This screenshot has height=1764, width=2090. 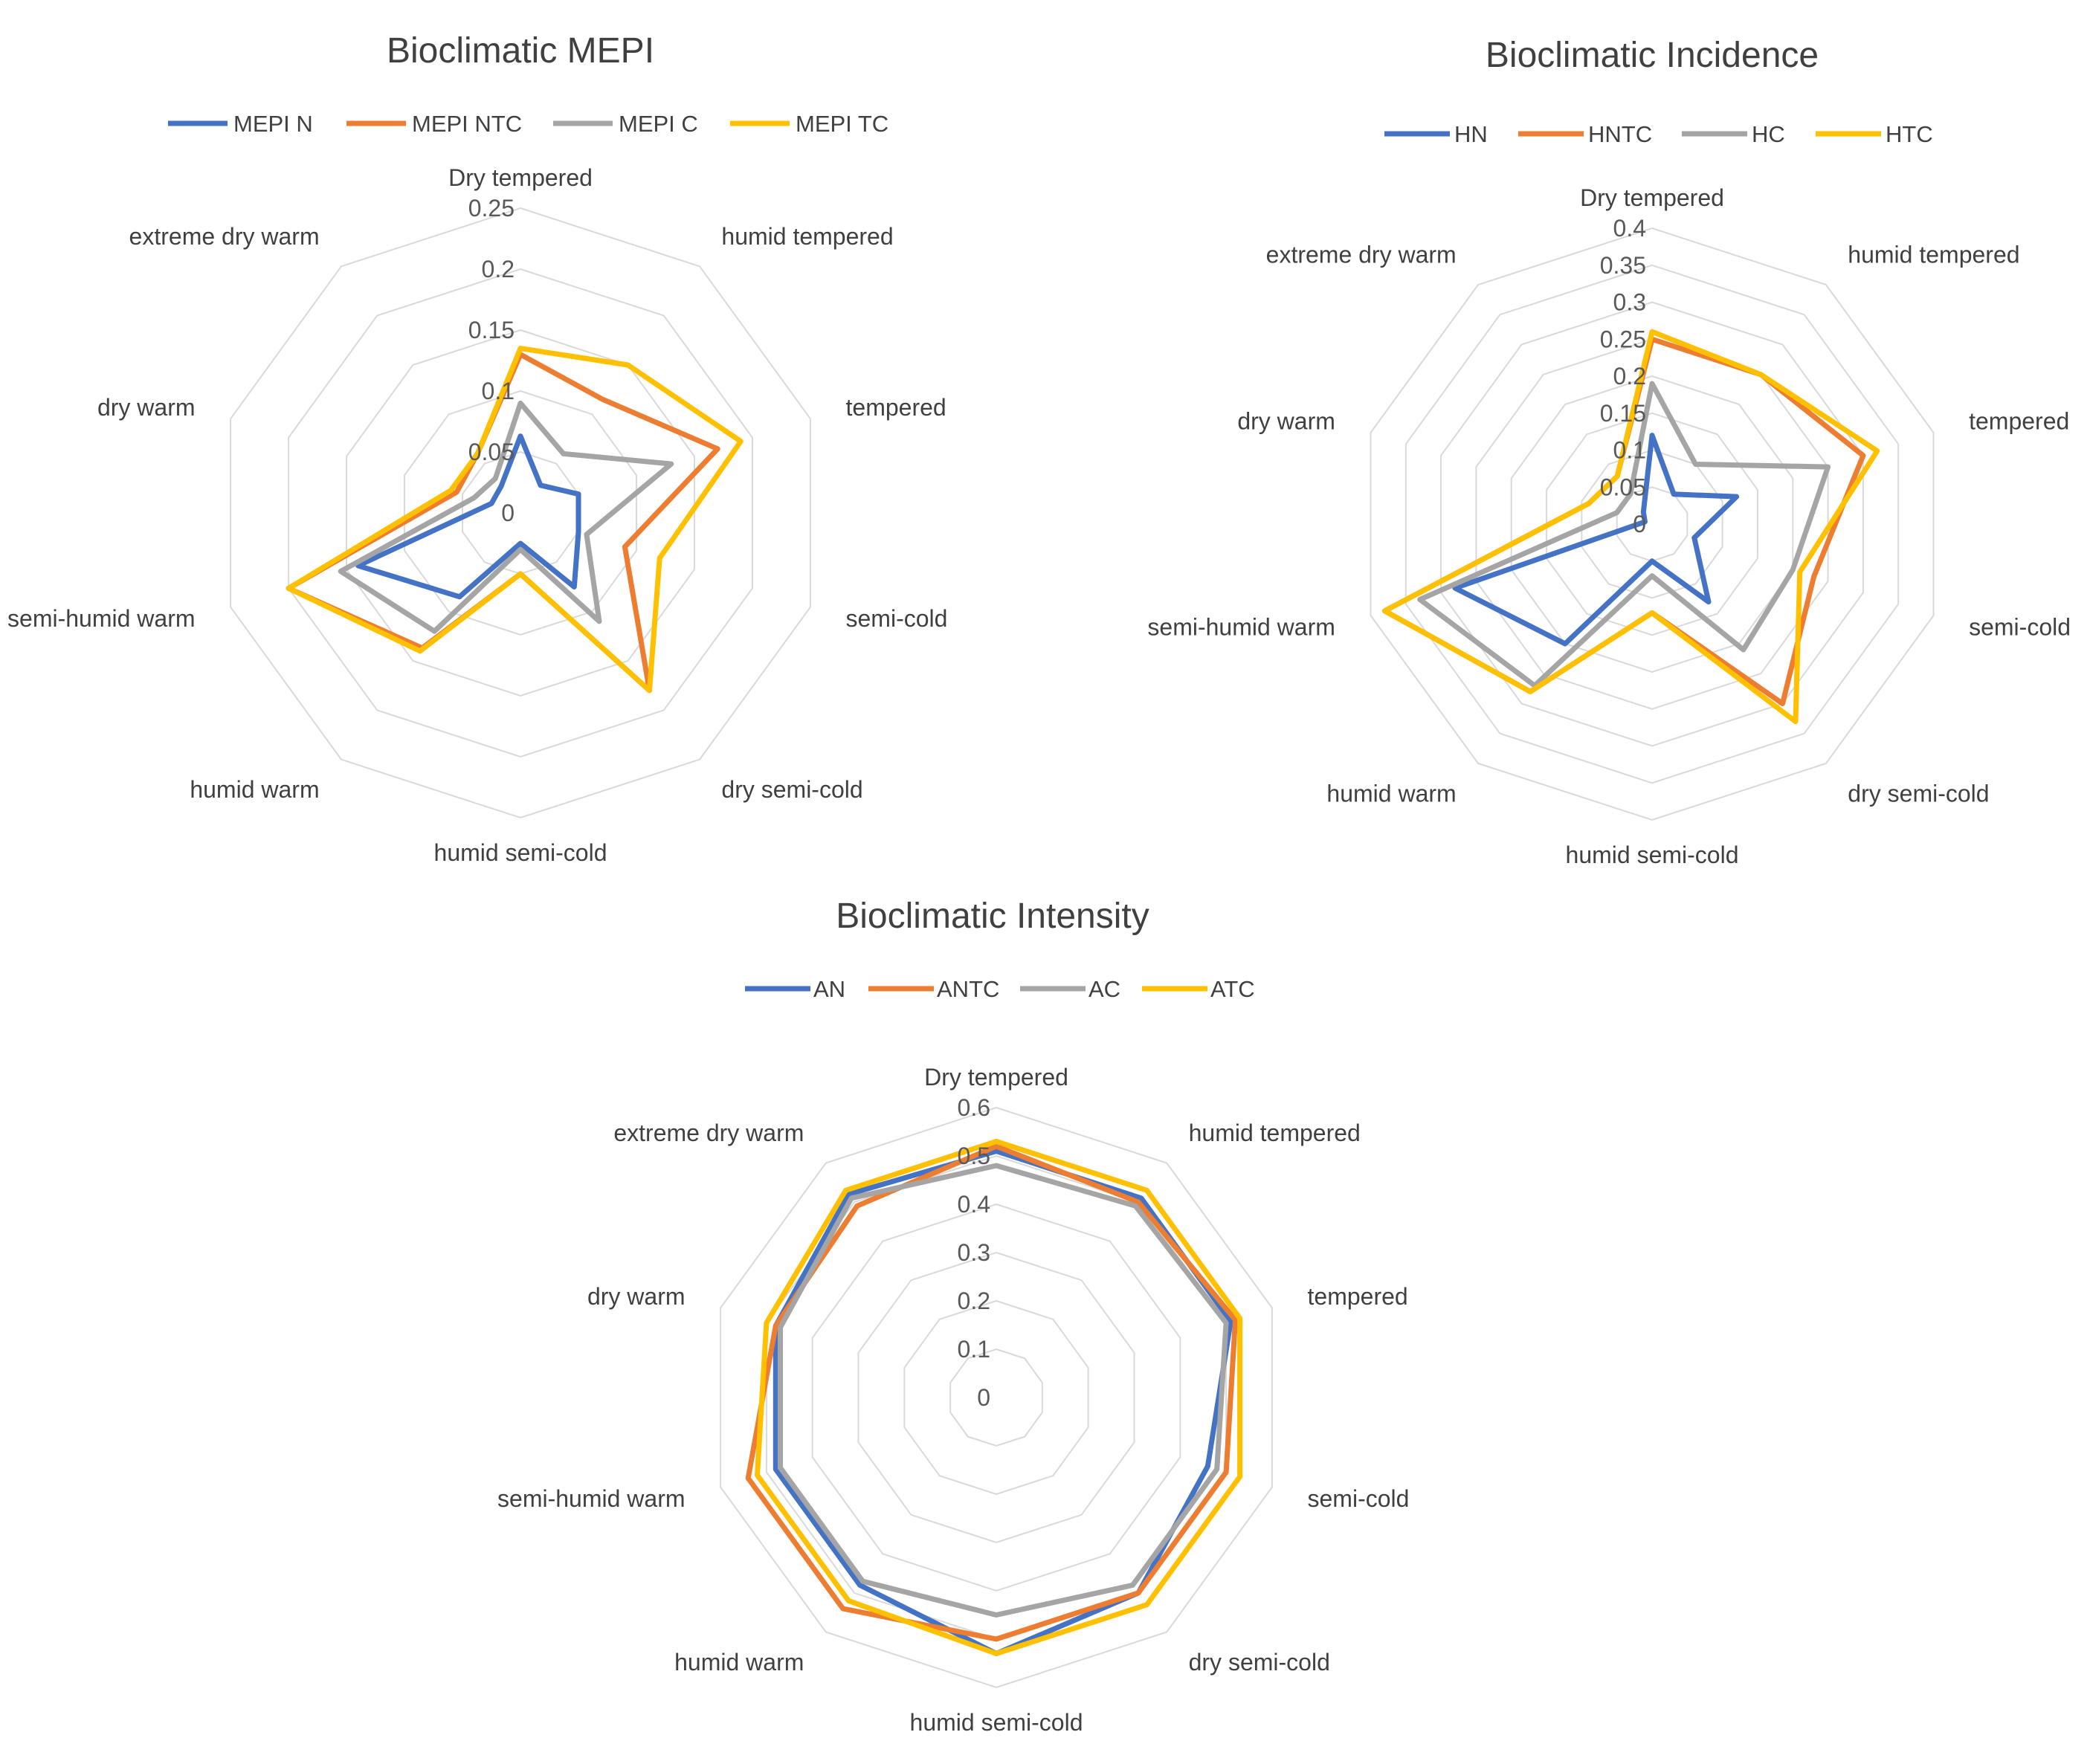 What do you see at coordinates (1733, 134) in the screenshot?
I see `legend-item: HC` at bounding box center [1733, 134].